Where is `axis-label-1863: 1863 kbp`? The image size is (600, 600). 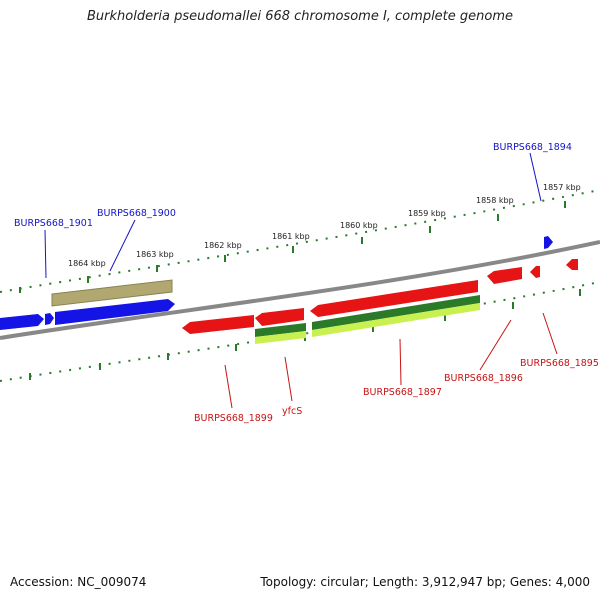 axis-label-1863: 1863 kbp is located at coordinates (155, 254).